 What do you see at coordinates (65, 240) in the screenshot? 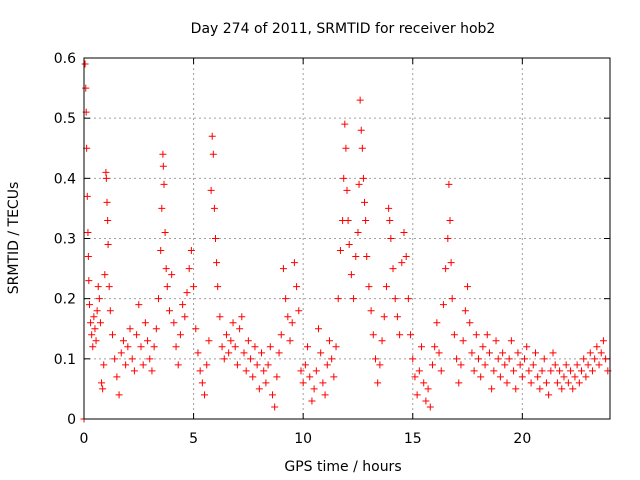
I see `y-tick-label: 0.3` at bounding box center [65, 240].